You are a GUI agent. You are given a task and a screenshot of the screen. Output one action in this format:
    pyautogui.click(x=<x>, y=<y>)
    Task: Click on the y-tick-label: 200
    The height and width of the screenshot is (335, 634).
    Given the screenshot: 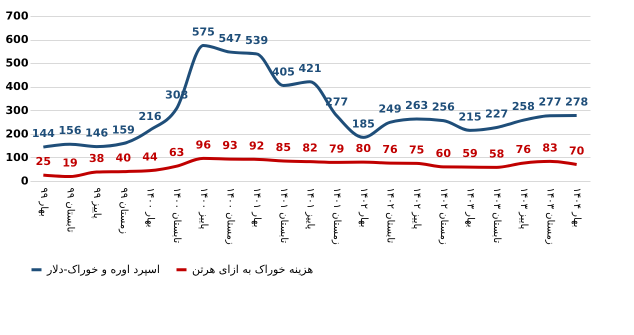 What is the action you would take?
    pyautogui.click(x=17, y=133)
    